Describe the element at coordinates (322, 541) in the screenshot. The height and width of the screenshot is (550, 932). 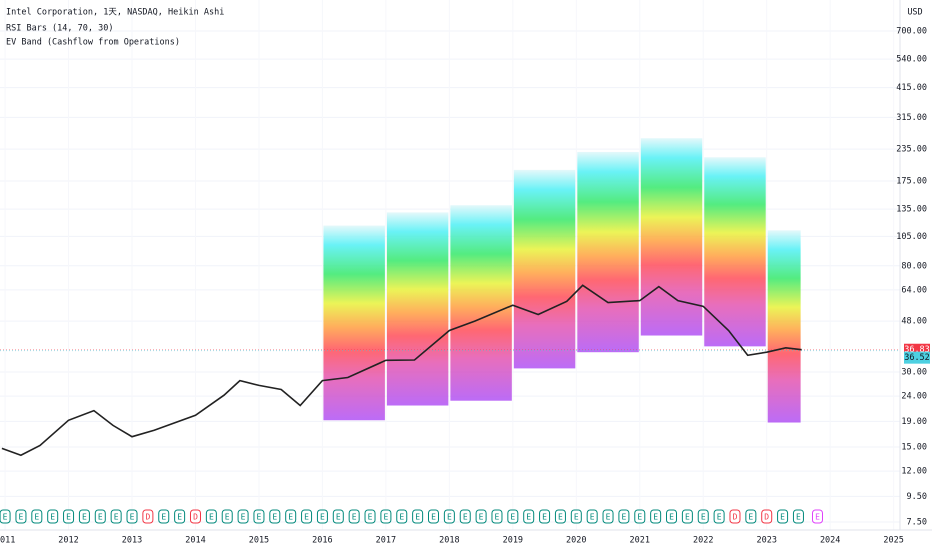
I see `x-tick-label: 2016` at that location.